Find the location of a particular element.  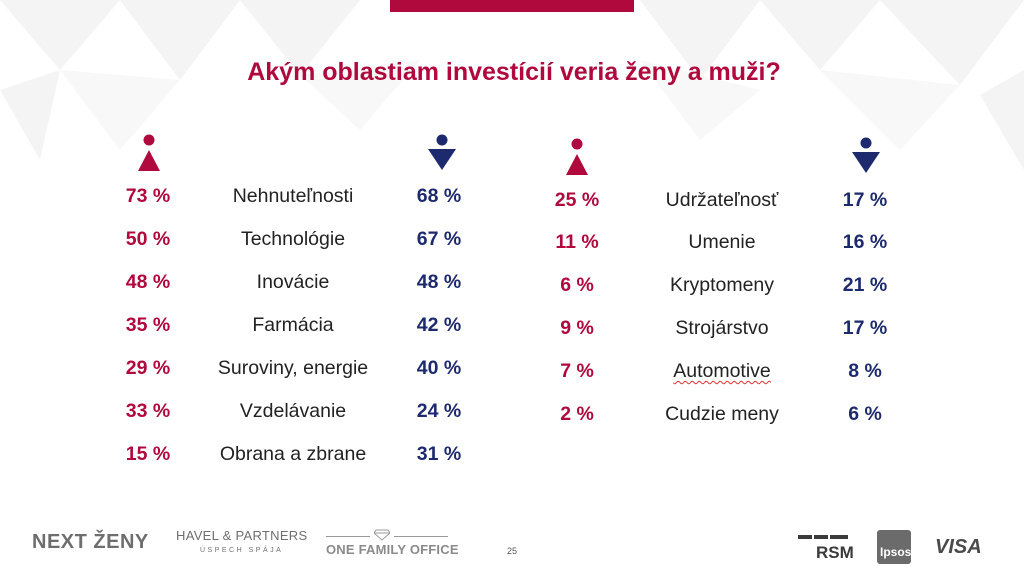

category-label: Suroviny, energie is located at coordinates (293, 368).